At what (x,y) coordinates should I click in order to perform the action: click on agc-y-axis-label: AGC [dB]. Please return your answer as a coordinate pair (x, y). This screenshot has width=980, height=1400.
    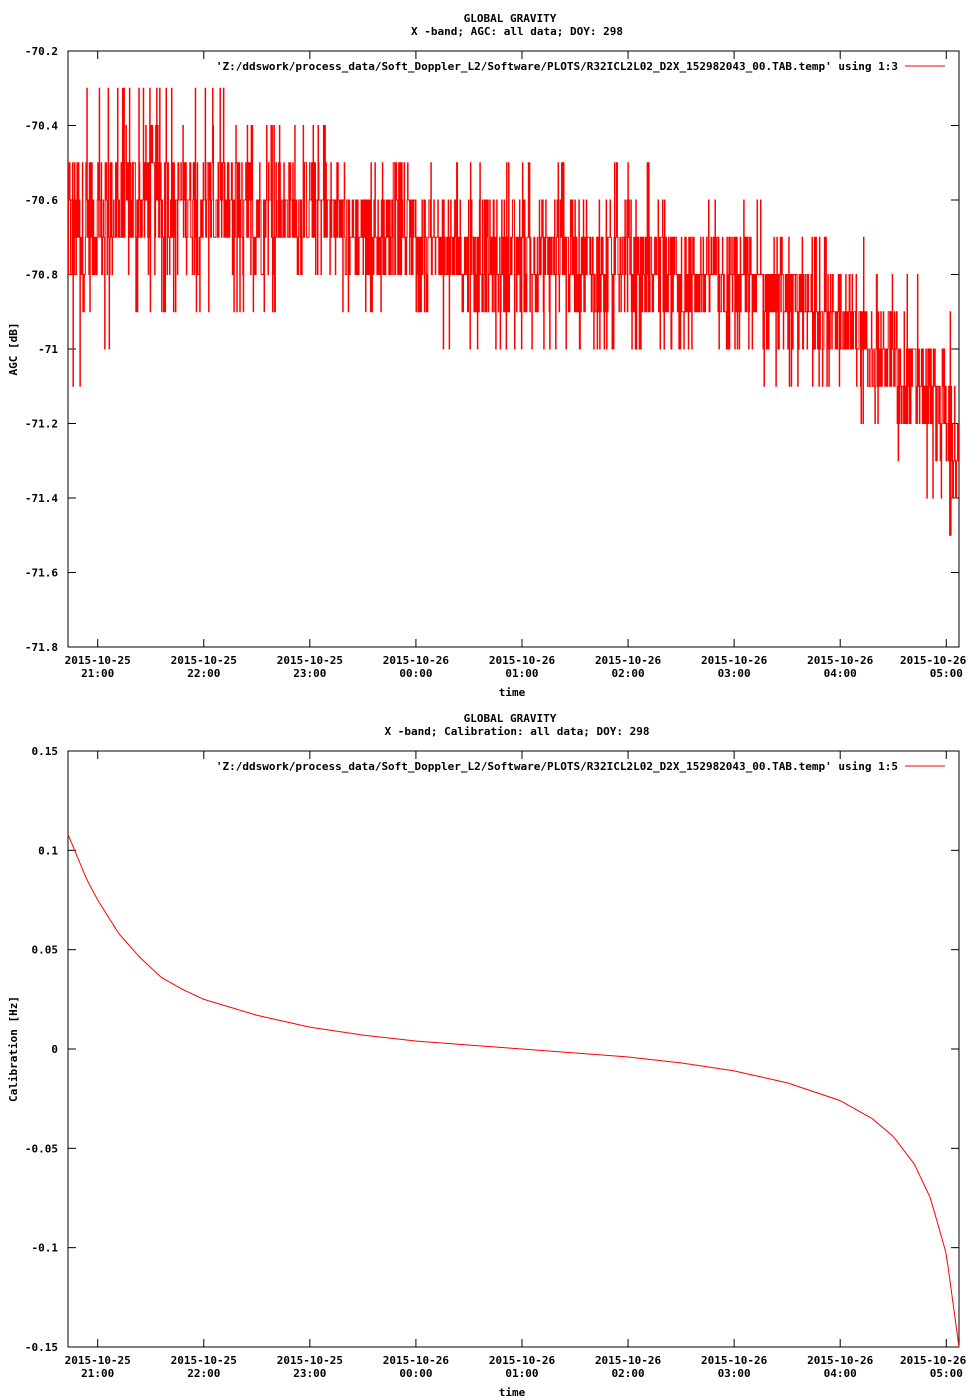
    Looking at the image, I should click on (13, 349).